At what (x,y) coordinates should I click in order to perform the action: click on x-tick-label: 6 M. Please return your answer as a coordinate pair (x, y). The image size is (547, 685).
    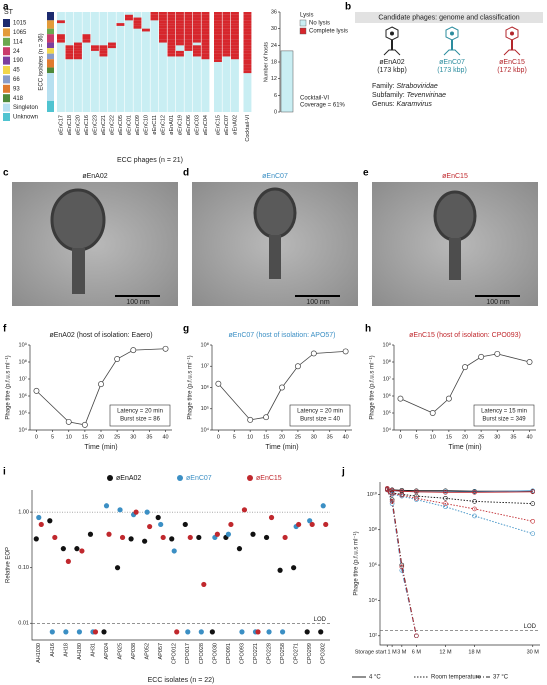
    Looking at the image, I should click on (417, 652).